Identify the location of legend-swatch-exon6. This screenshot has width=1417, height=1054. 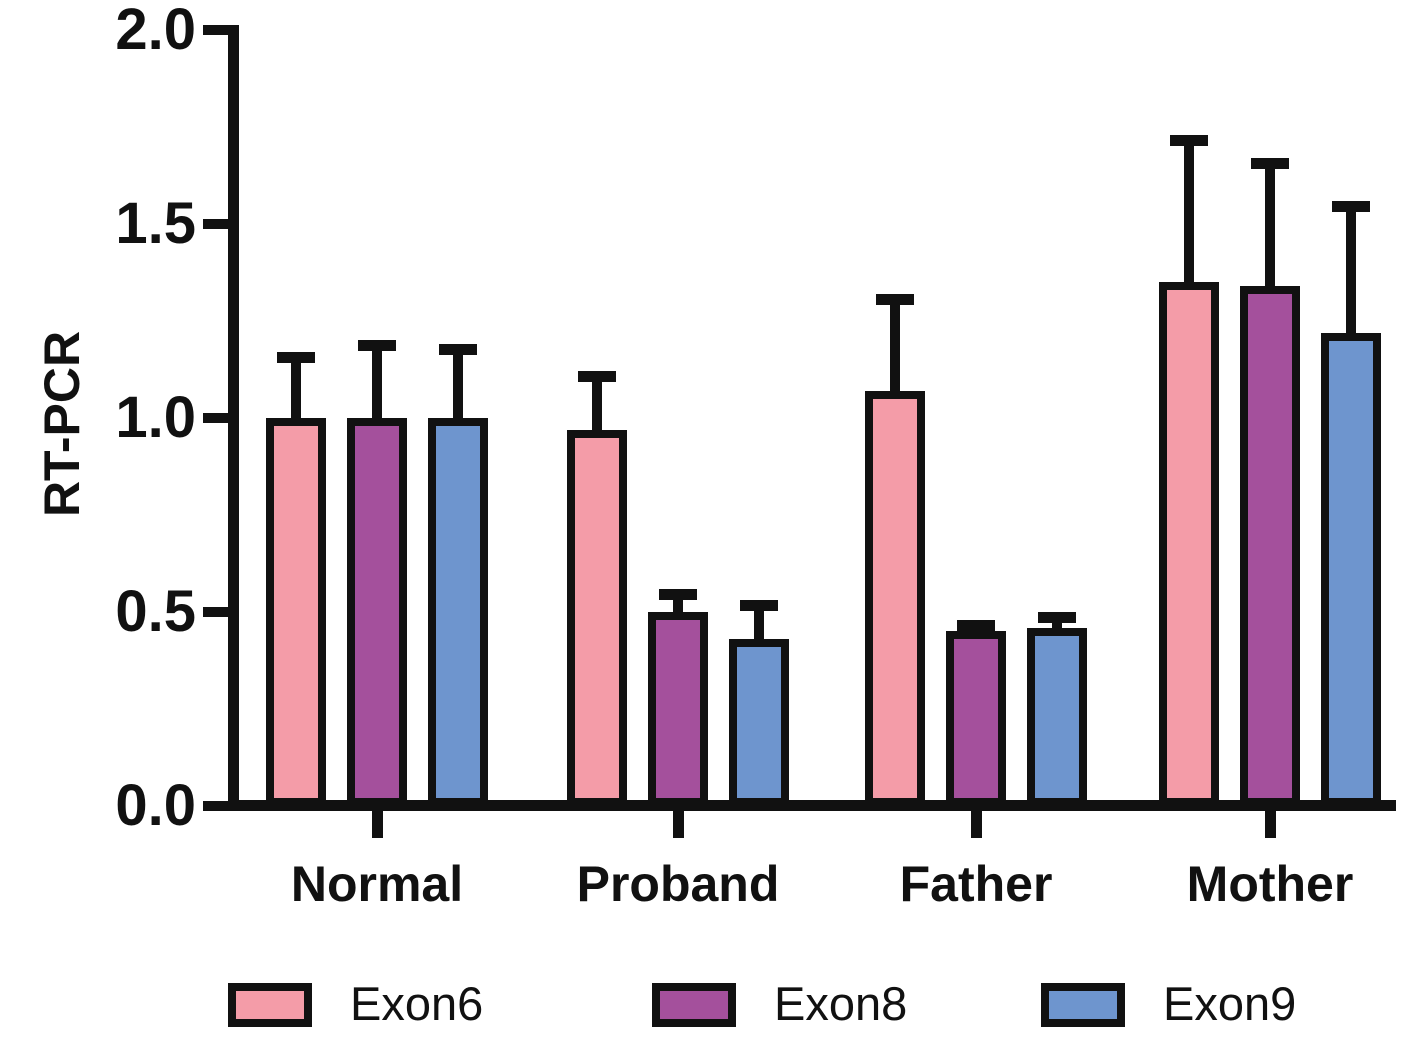
(270, 1005).